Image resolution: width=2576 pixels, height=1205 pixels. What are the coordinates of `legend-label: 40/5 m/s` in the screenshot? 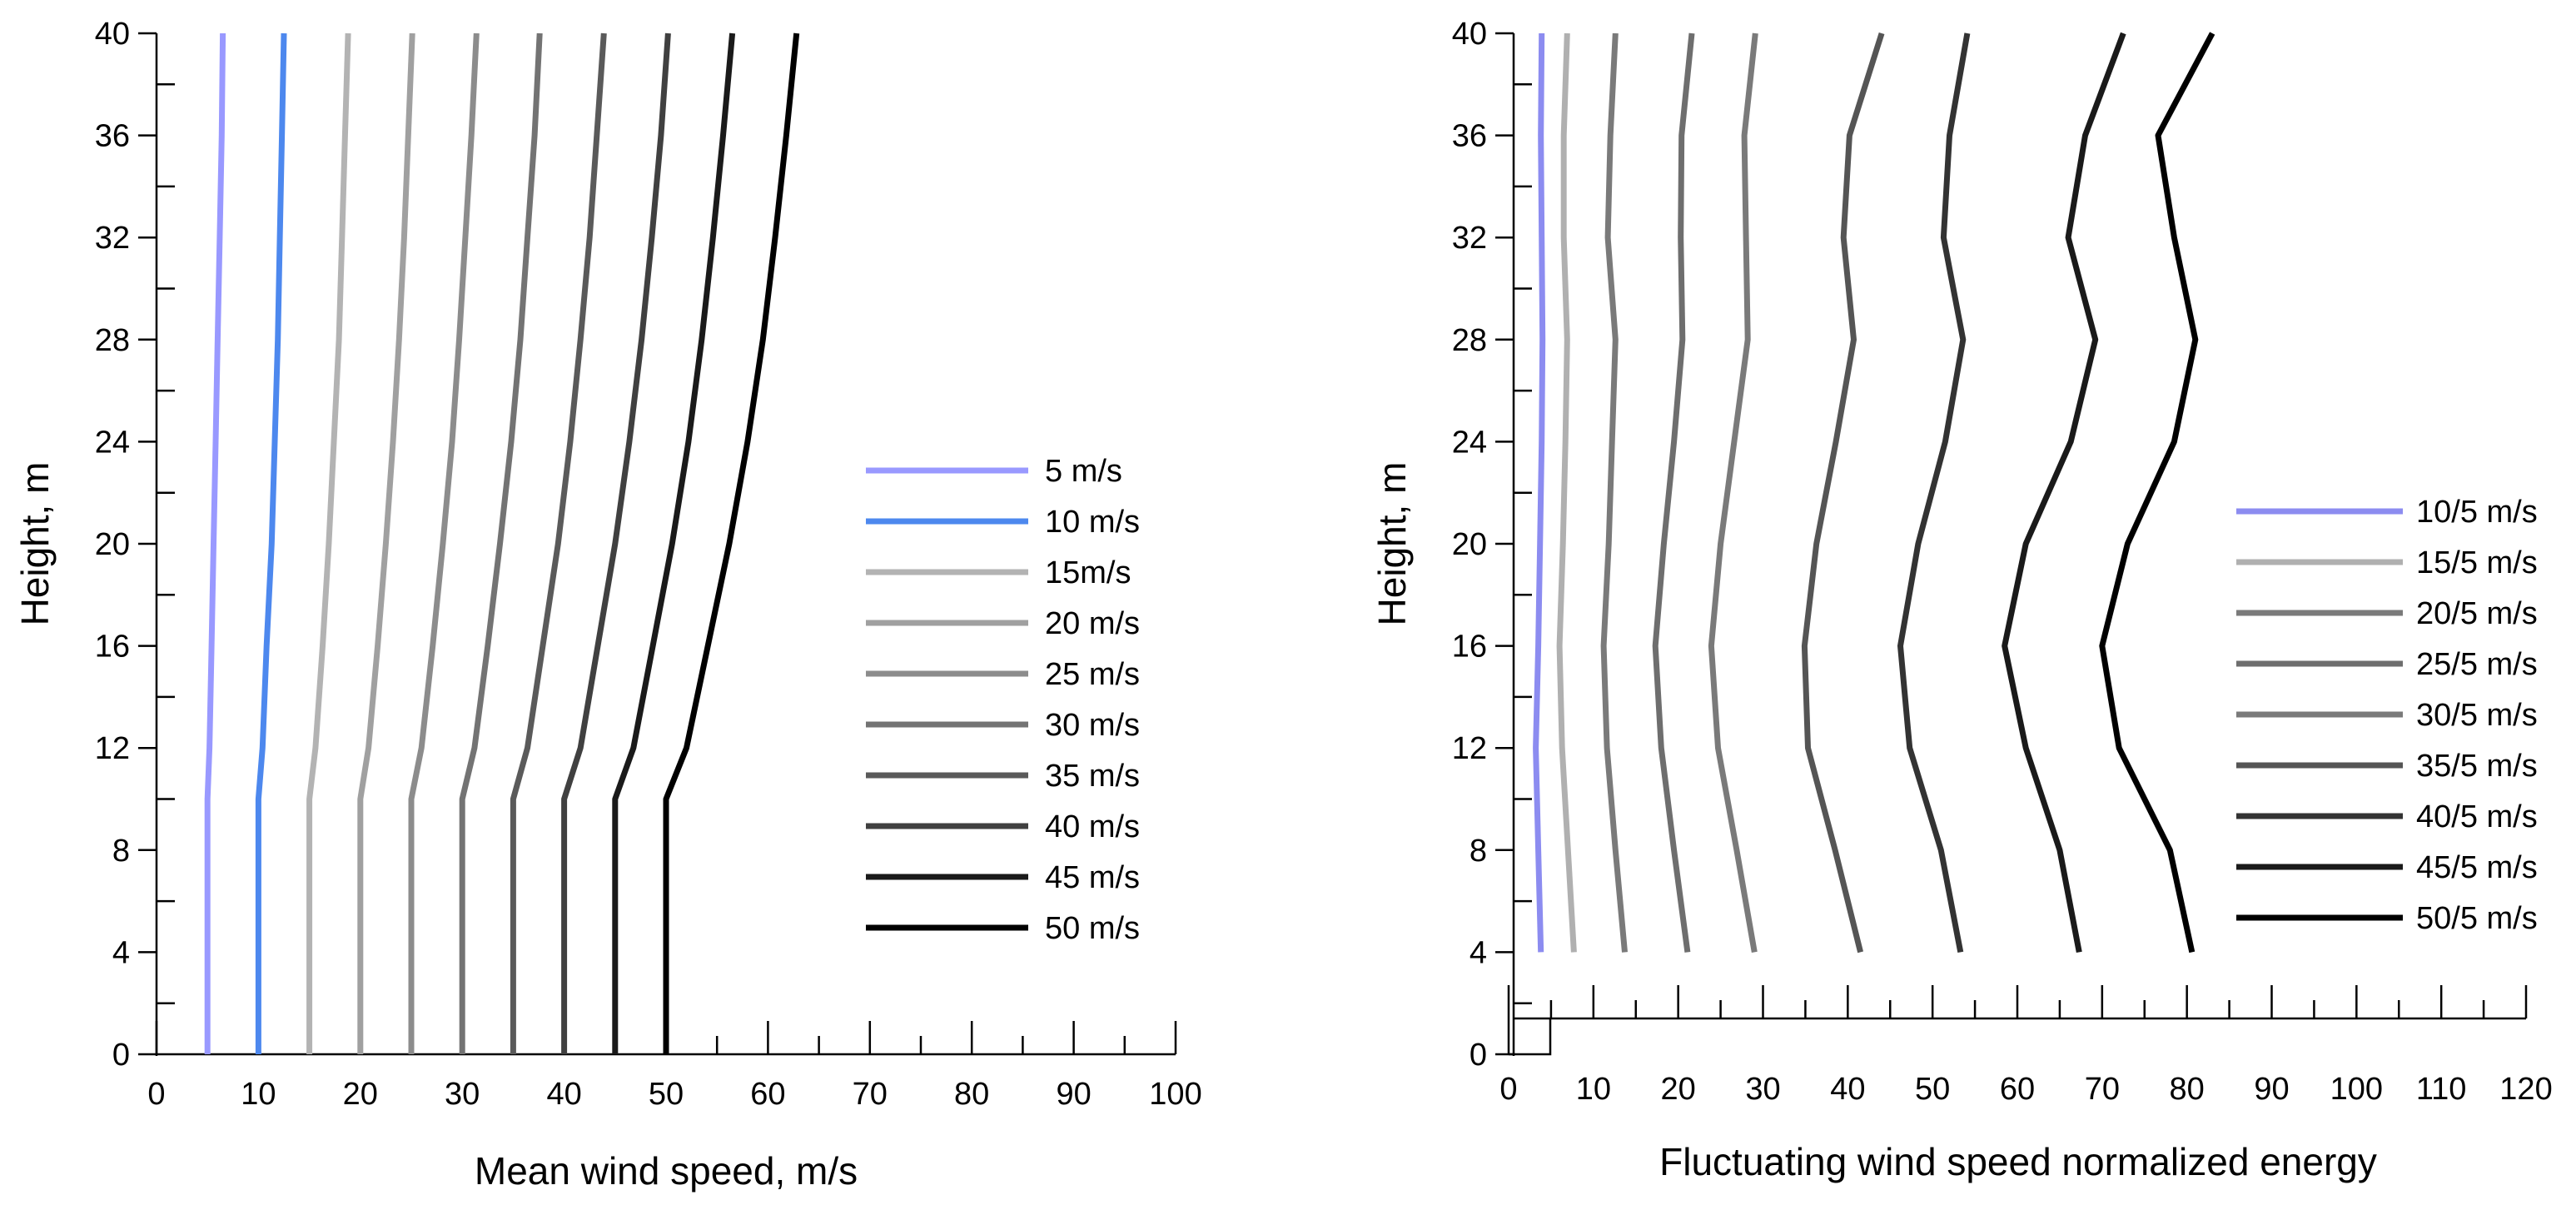 It's located at (2477, 816).